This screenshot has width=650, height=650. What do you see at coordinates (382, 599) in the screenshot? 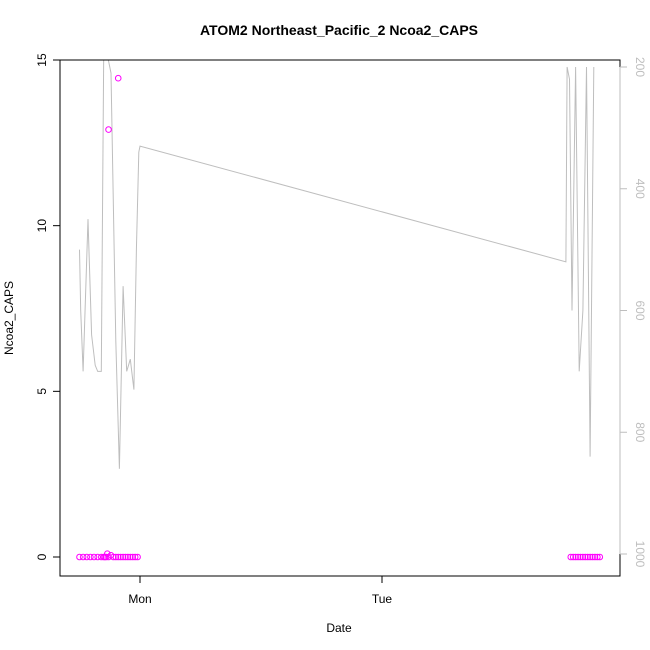
I see `x-tick-label: Tue` at bounding box center [382, 599].